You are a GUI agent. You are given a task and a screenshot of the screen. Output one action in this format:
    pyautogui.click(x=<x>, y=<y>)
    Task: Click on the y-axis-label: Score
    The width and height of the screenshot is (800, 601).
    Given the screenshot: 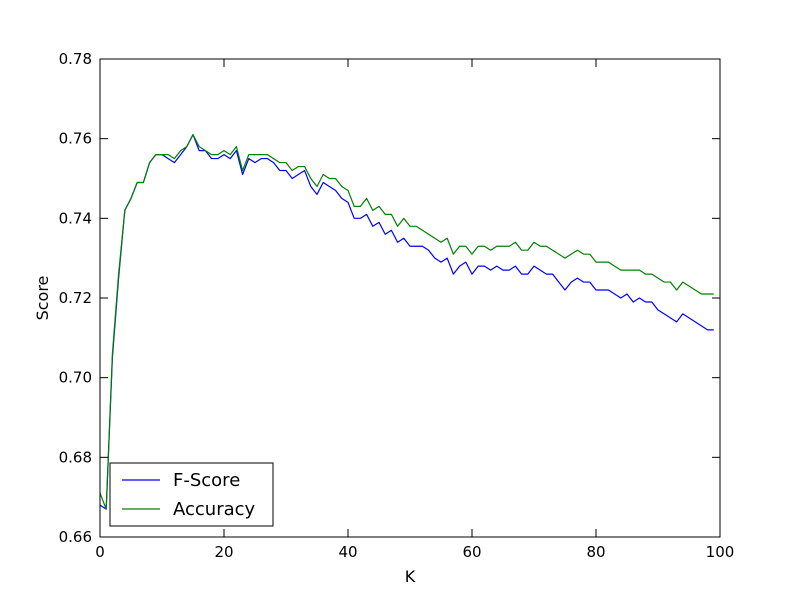 What is the action you would take?
    pyautogui.click(x=42, y=298)
    